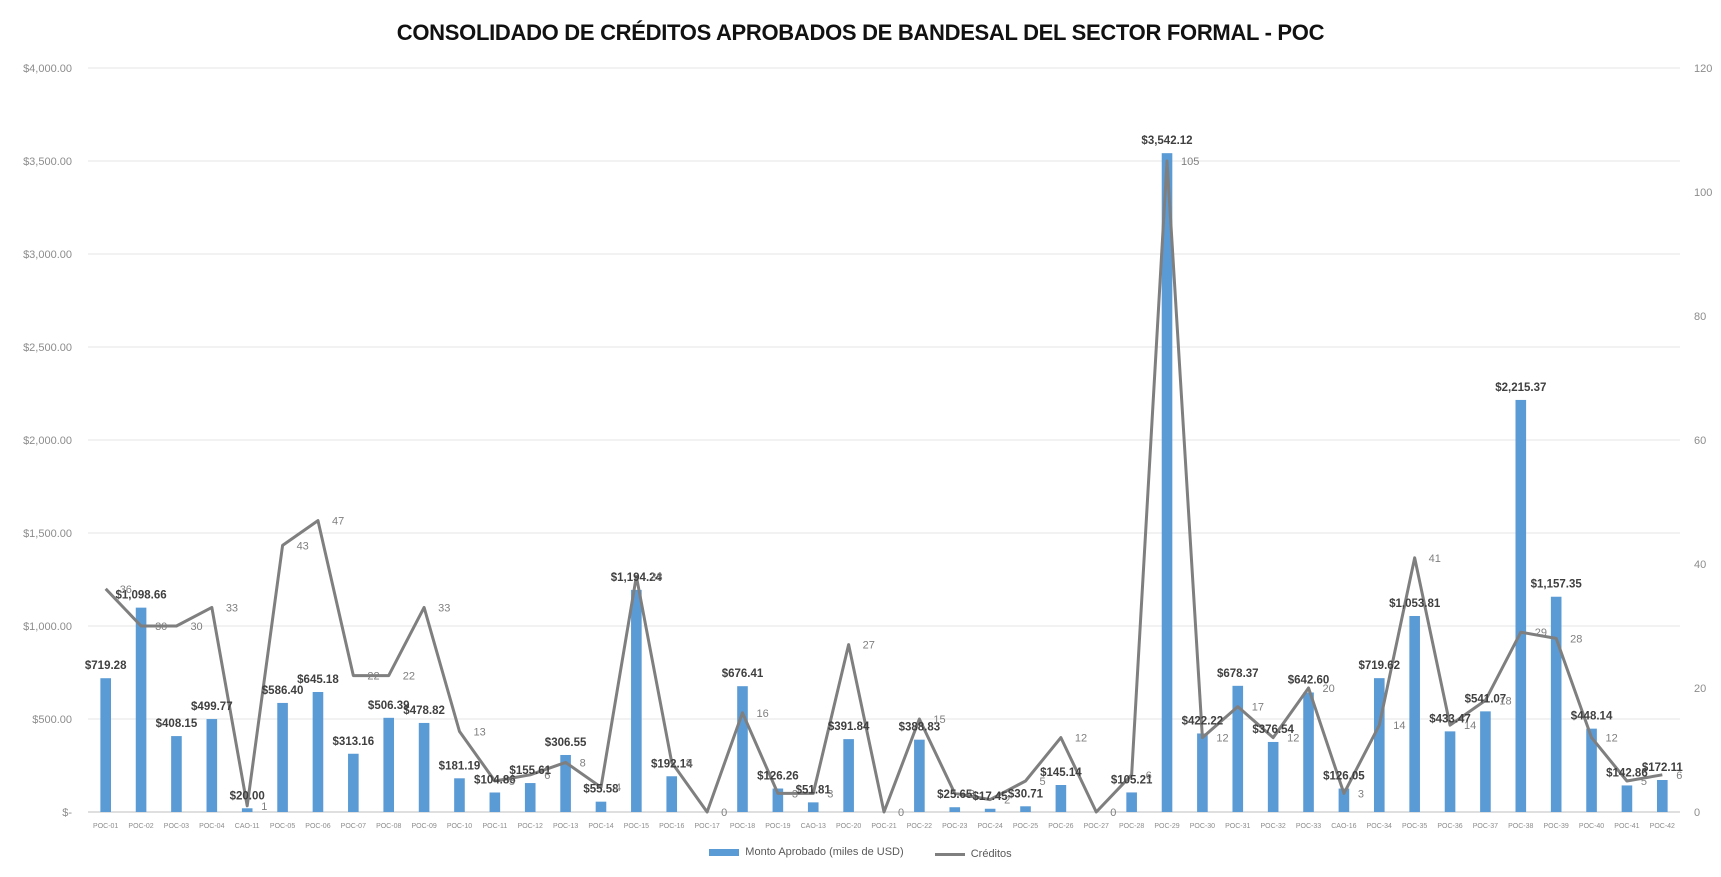  Describe the element at coordinates (460, 766) in the screenshot. I see `bar-data-label: $181.19` at that location.